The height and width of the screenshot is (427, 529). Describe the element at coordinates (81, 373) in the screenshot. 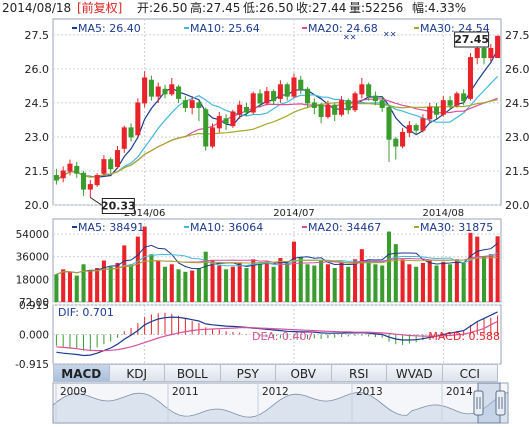

I see `tab-macd: MACD` at that location.